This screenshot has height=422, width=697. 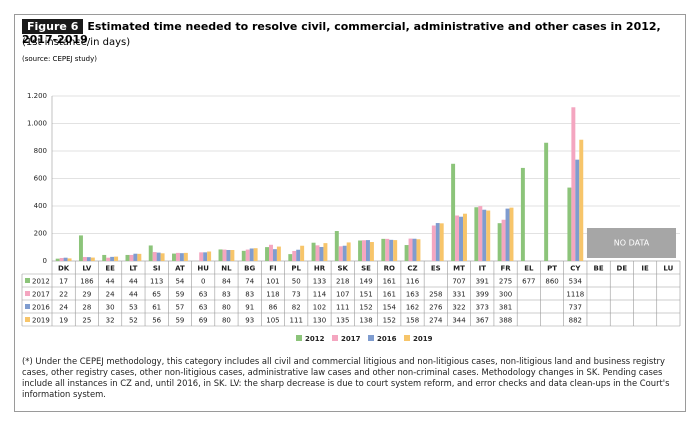 What do you see at coordinates (203, 295) in the screenshot?
I see `table-value: 63` at bounding box center [203, 295].